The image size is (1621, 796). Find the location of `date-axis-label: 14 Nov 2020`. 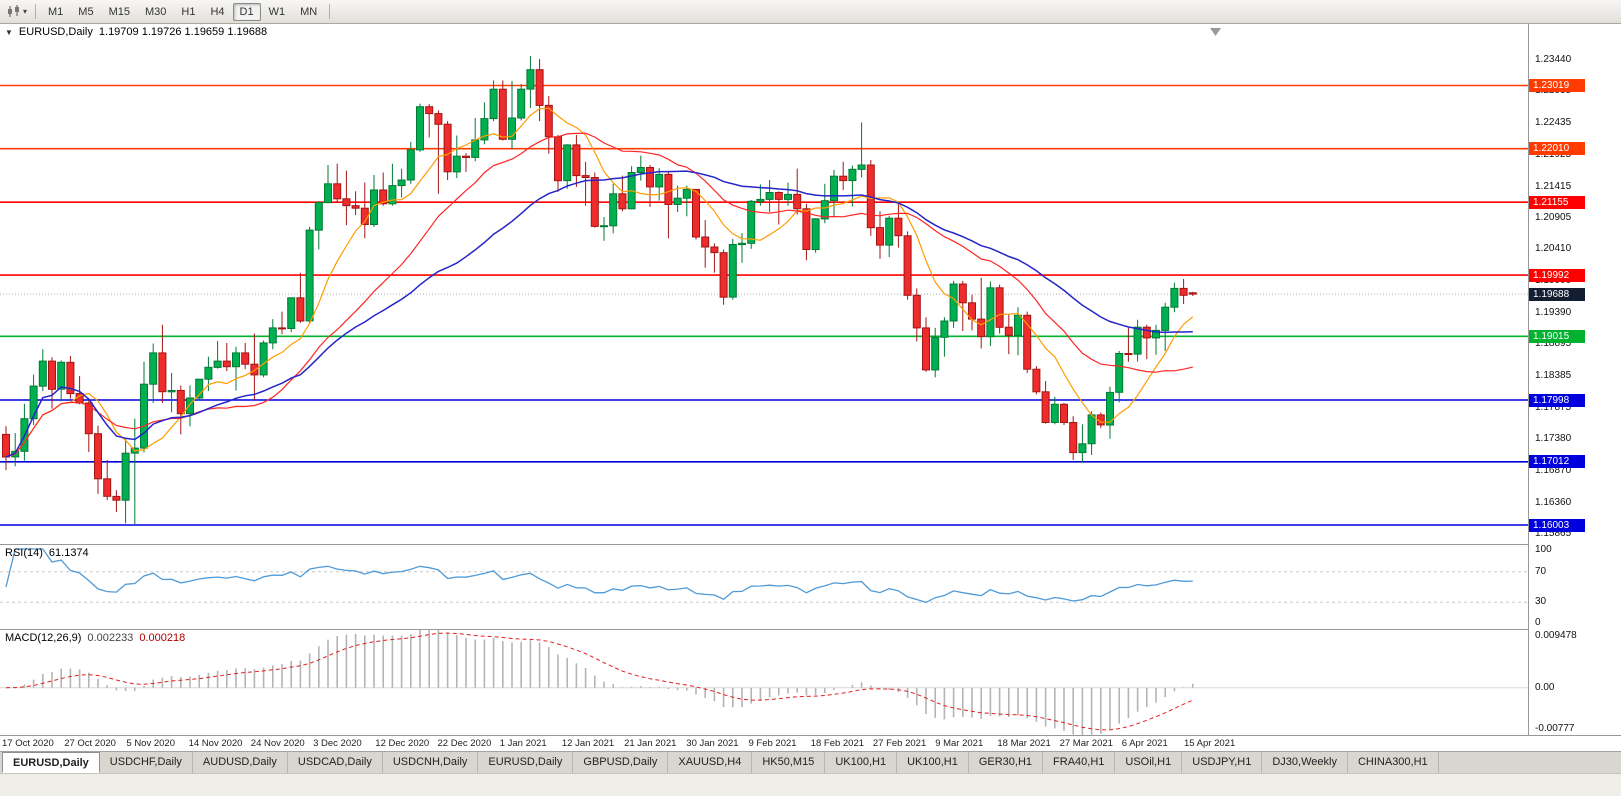

date-axis-label: 14 Nov 2020 is located at coordinates (215, 743).